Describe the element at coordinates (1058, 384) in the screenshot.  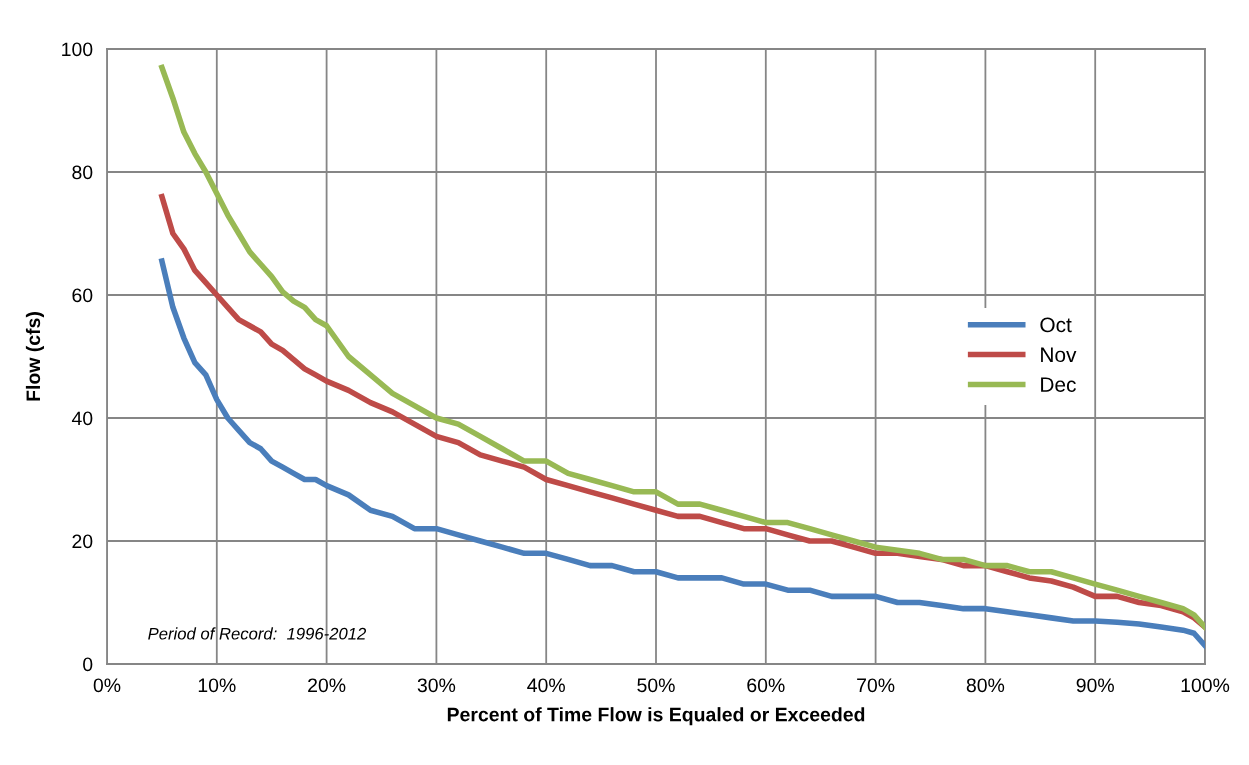
I see `legend-label: Dec` at that location.